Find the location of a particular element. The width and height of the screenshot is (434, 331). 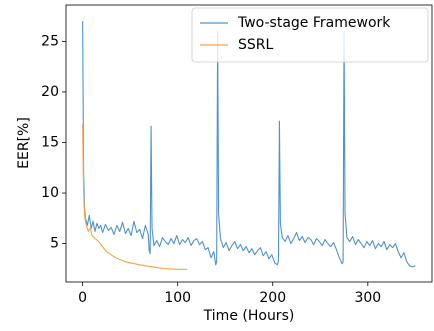

legend-label: SSRL is located at coordinates (256, 45).